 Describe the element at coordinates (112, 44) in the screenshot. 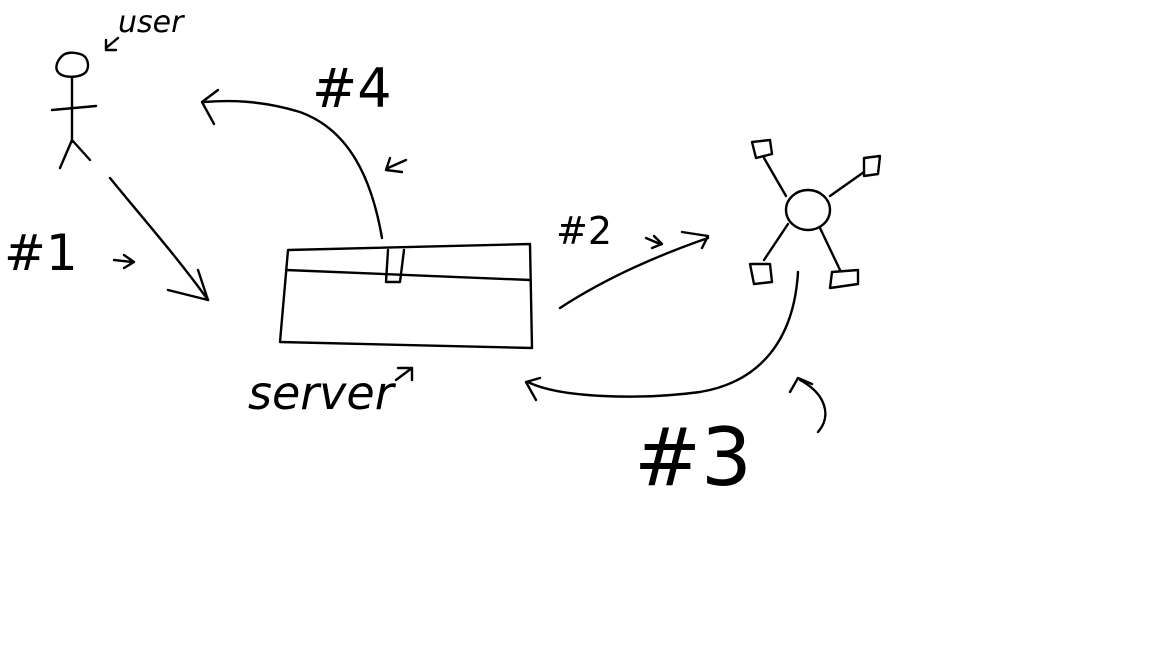

I see `user-label-pointer-arrow` at that location.